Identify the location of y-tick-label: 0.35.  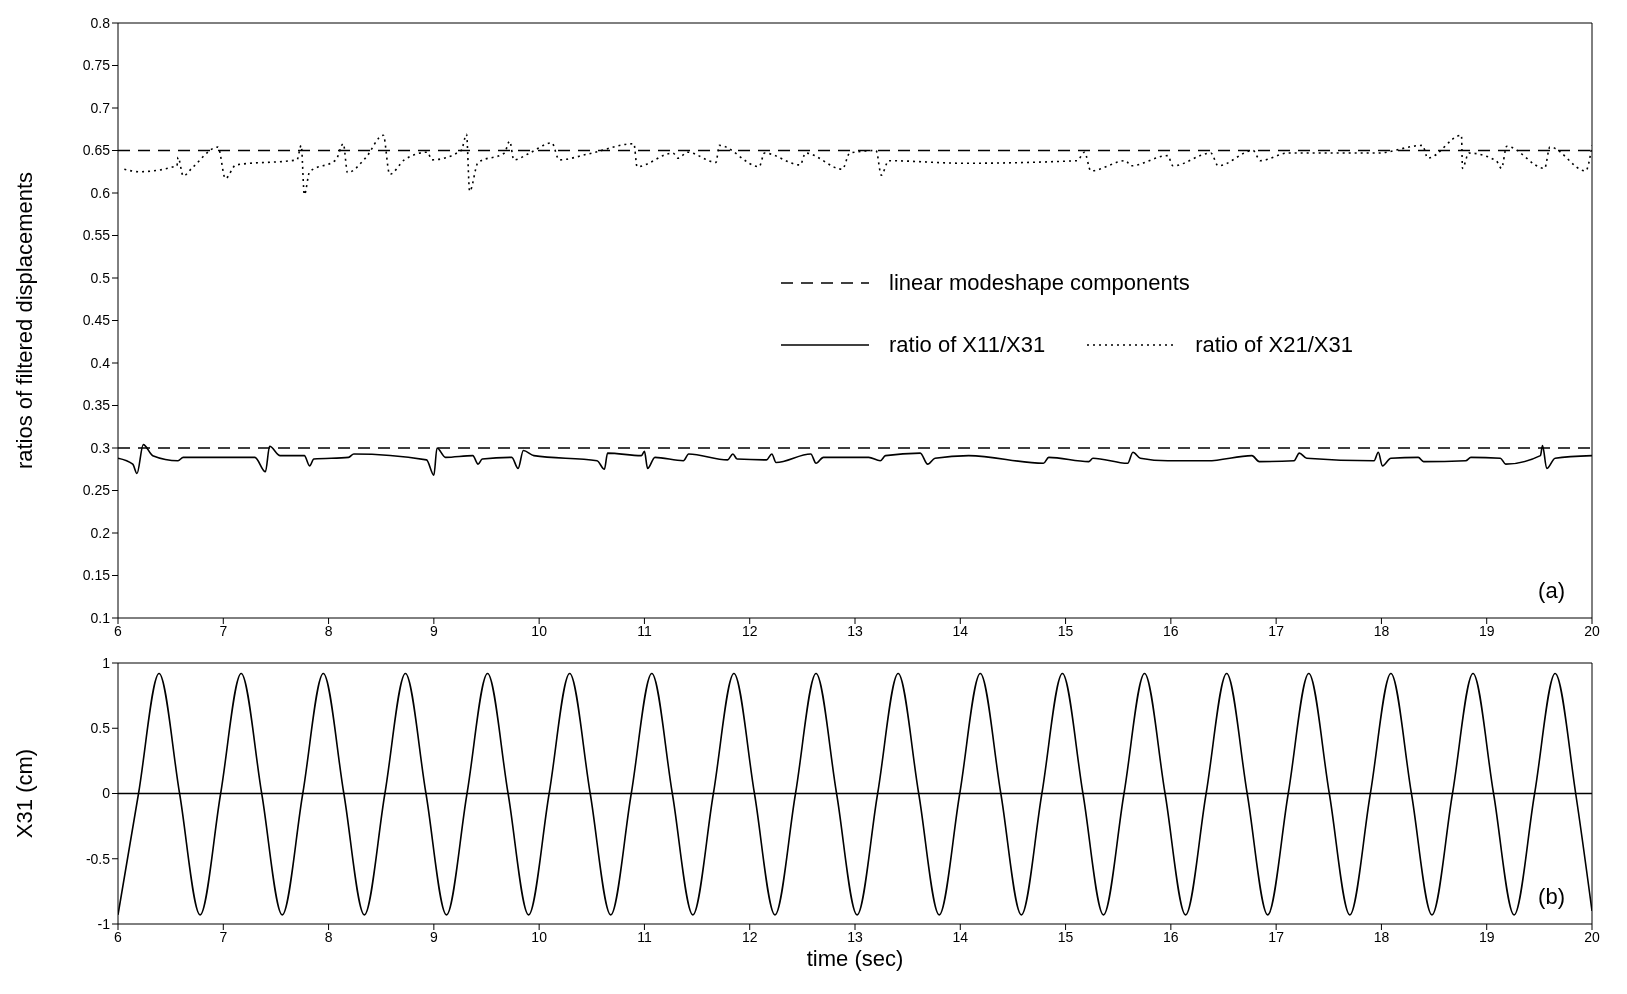
(96, 405).